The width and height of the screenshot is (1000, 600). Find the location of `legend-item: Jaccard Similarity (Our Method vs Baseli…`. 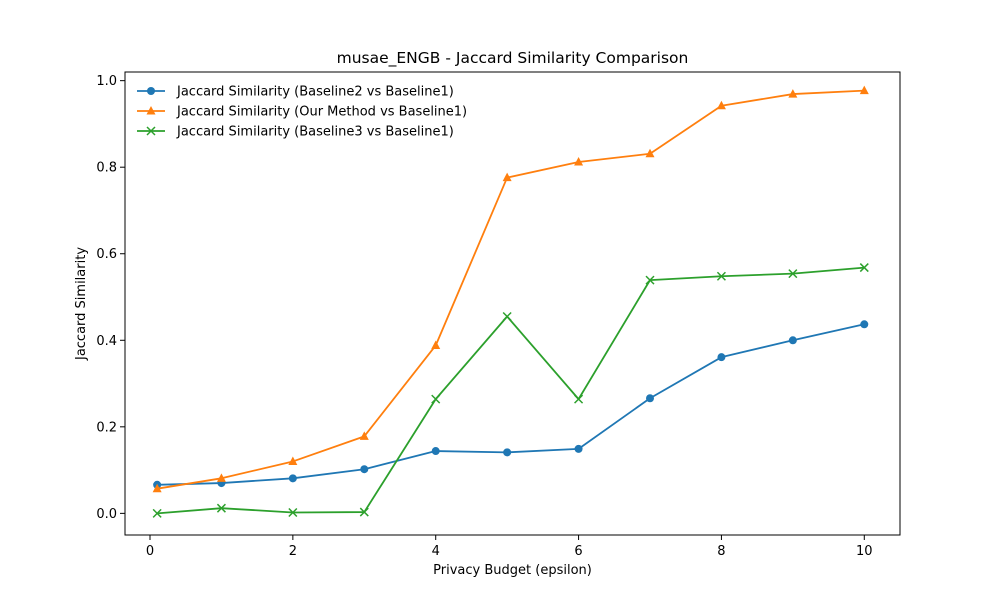

legend-item: Jaccard Similarity (Our Method vs Baseli… is located at coordinates (302, 112).